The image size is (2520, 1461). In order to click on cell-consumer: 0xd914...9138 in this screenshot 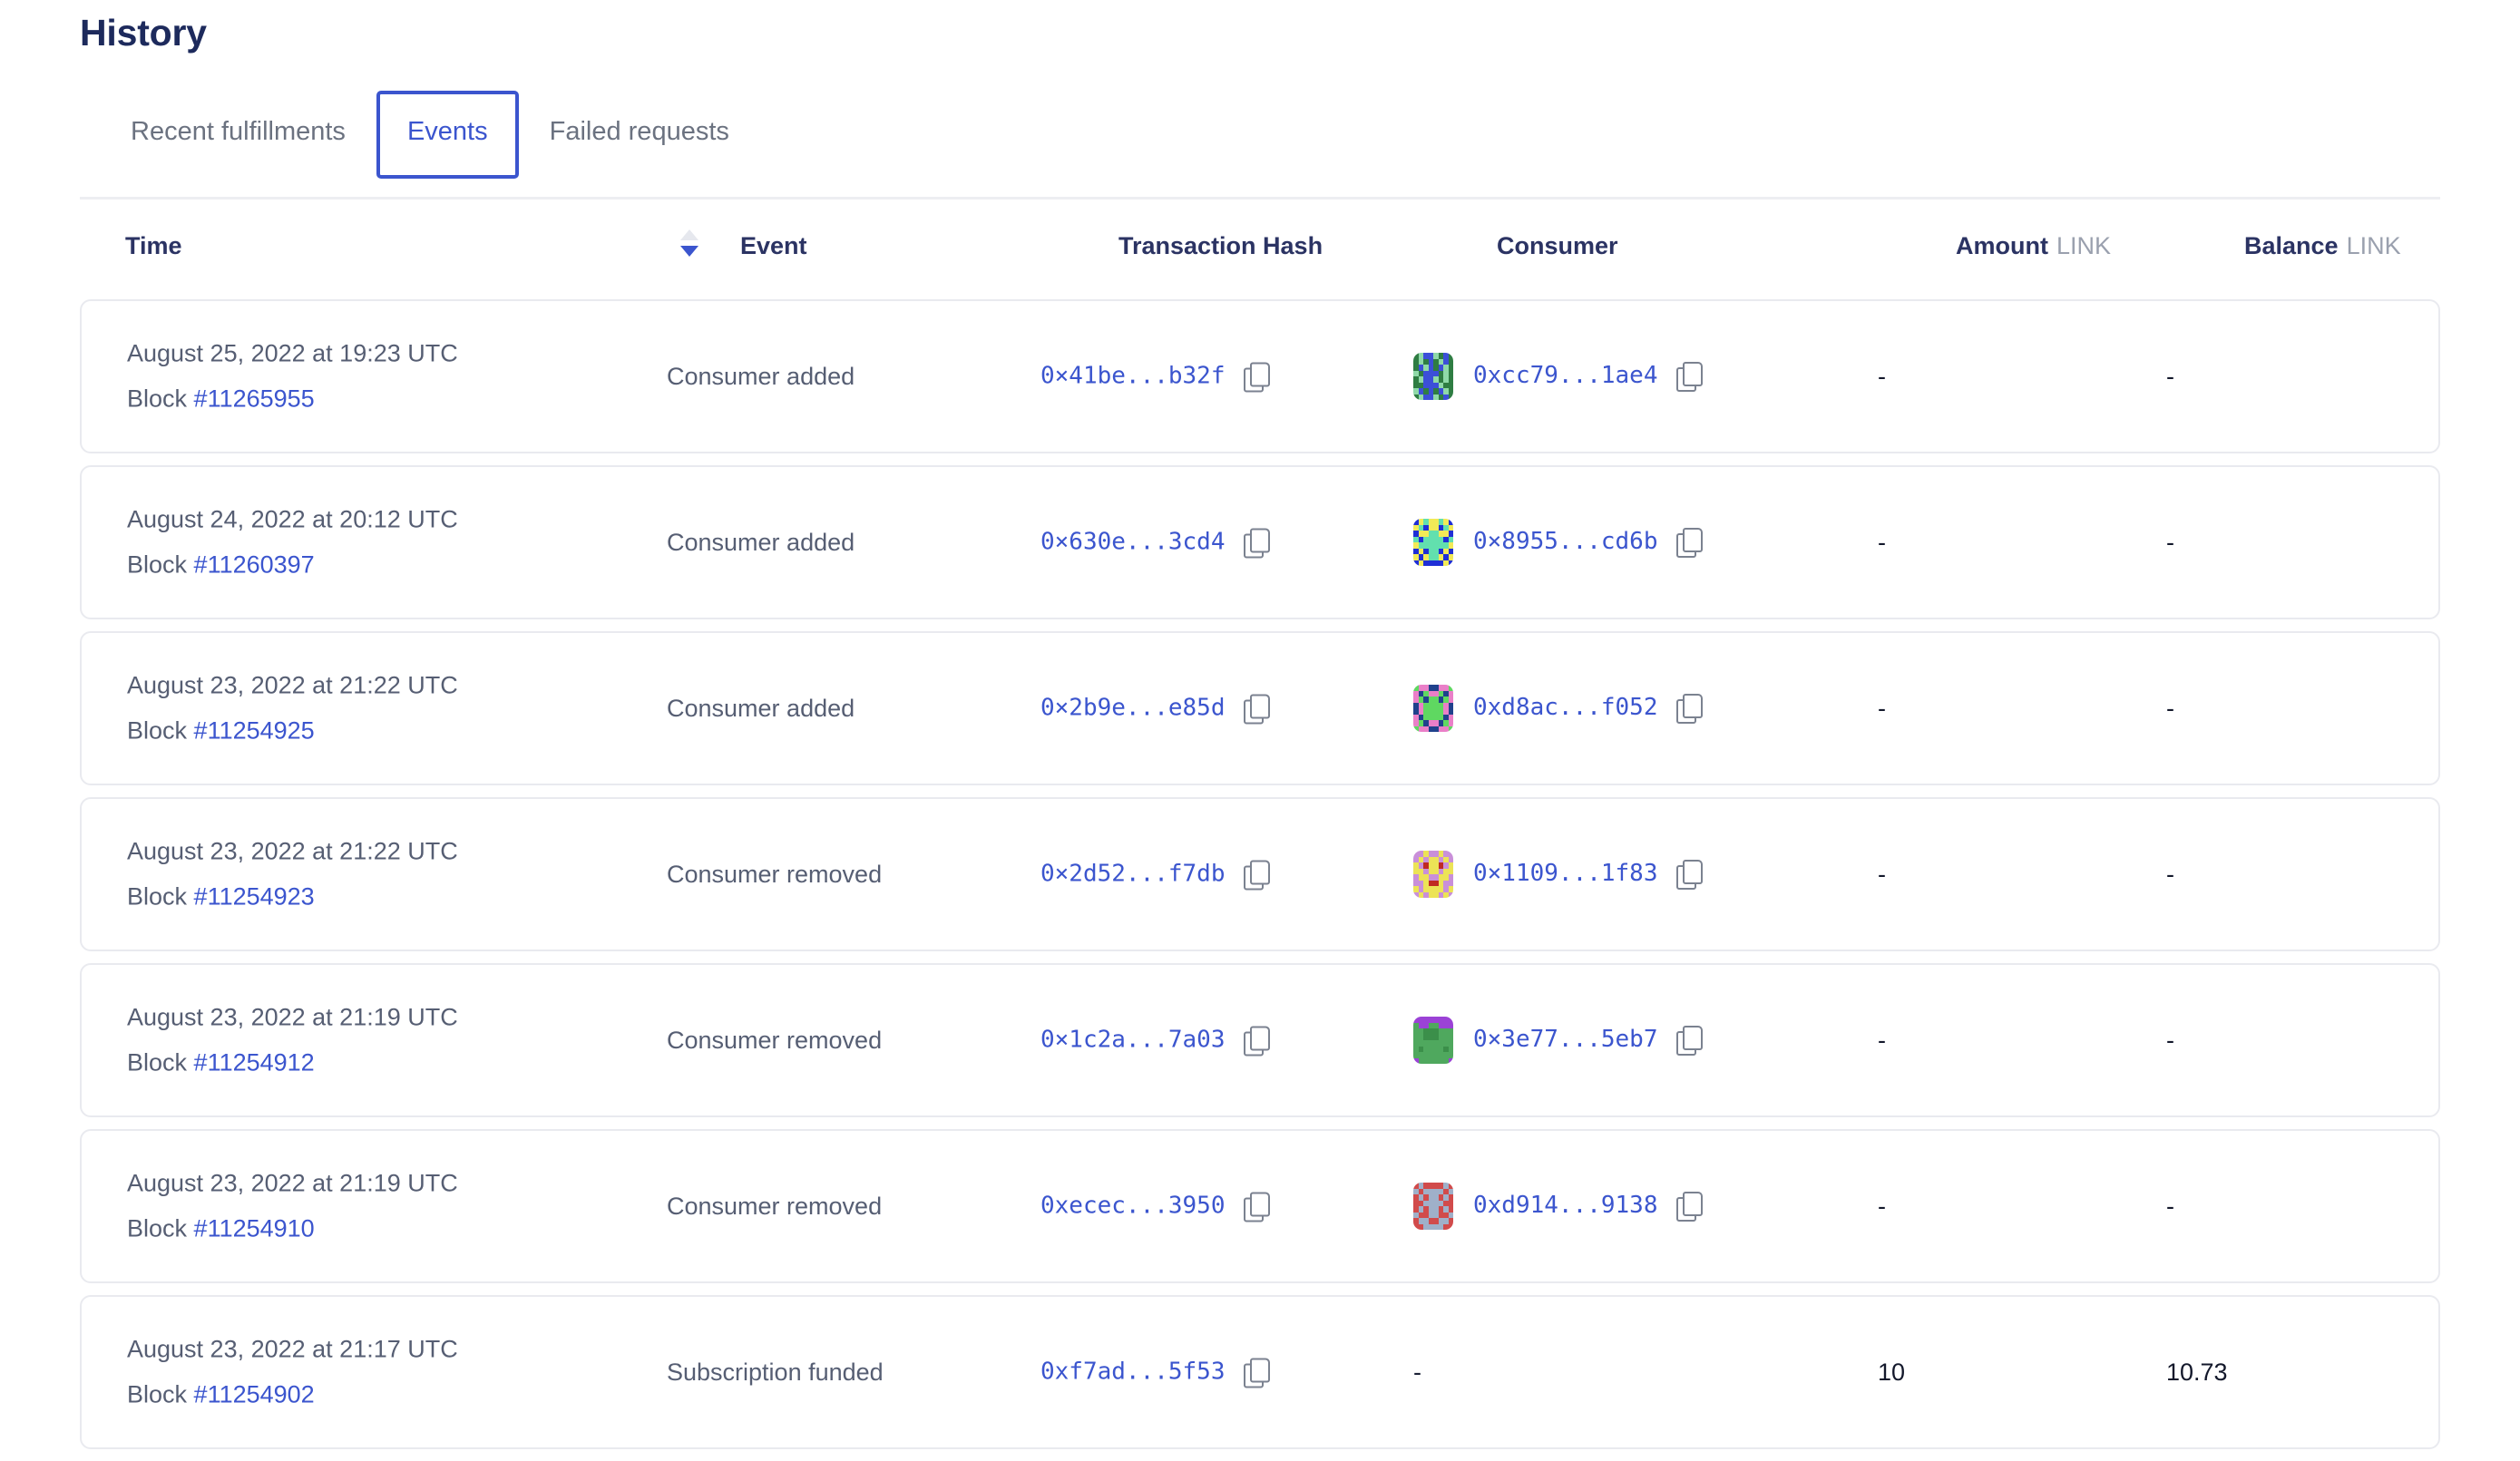, I will do `click(1558, 1206)`.